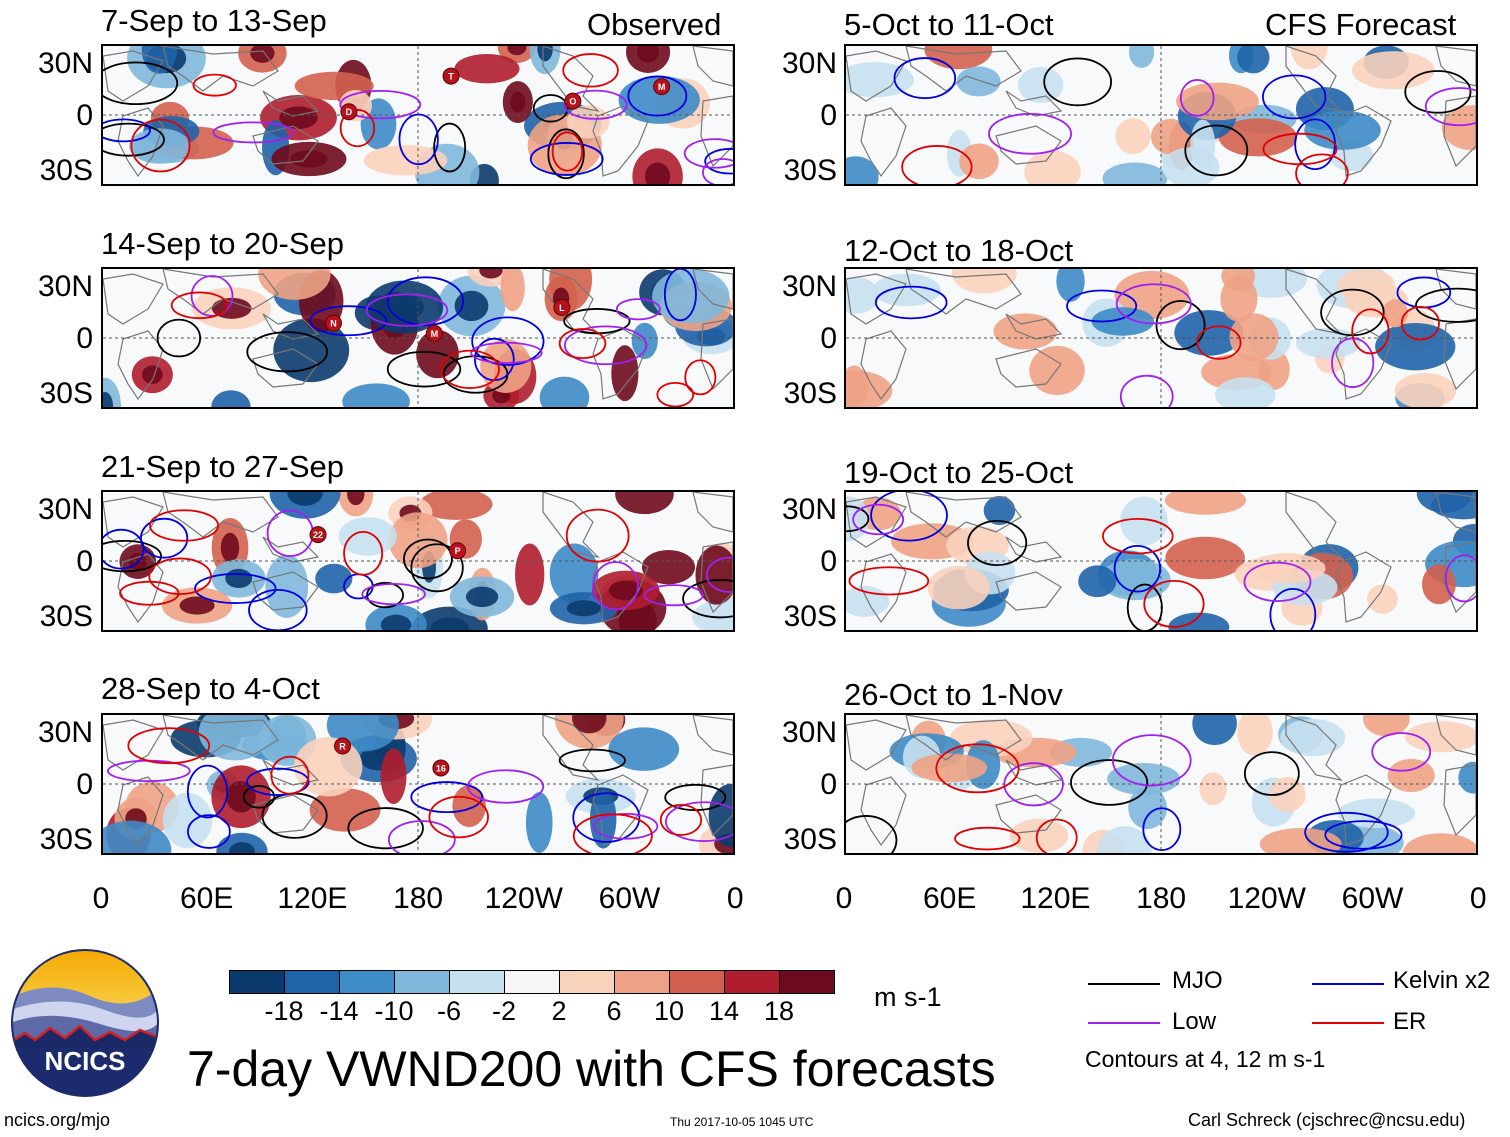 The image size is (1510, 1137). What do you see at coordinates (343, 746) in the screenshot?
I see `storm-marker: R` at bounding box center [343, 746].